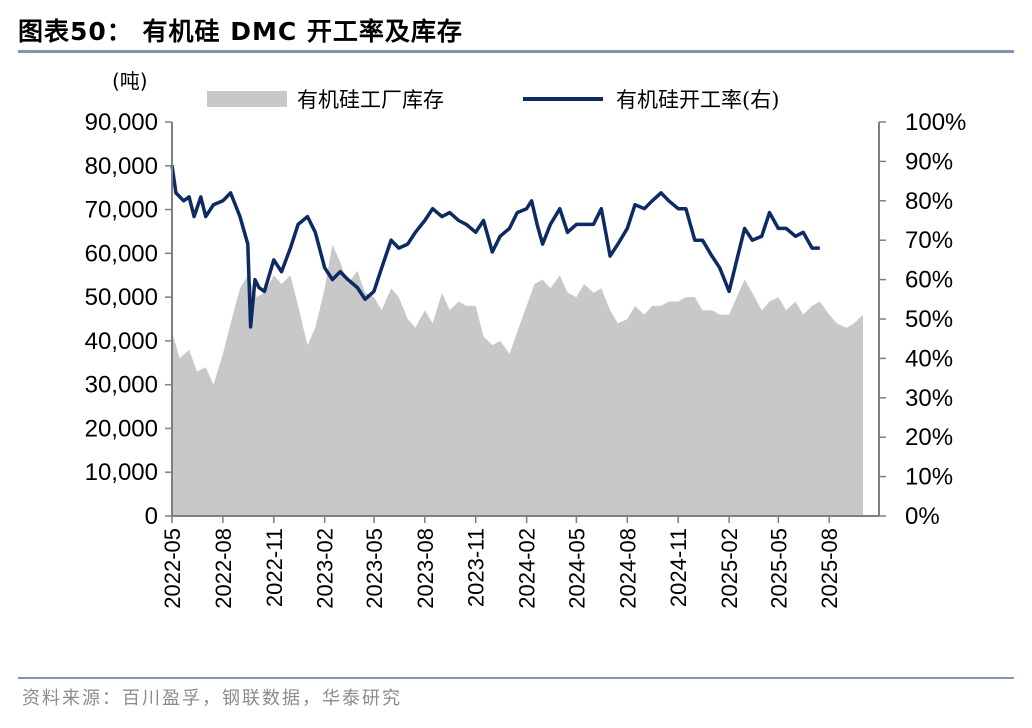  What do you see at coordinates (929, 240) in the screenshot?
I see `right-tick-label: 70%` at bounding box center [929, 240].